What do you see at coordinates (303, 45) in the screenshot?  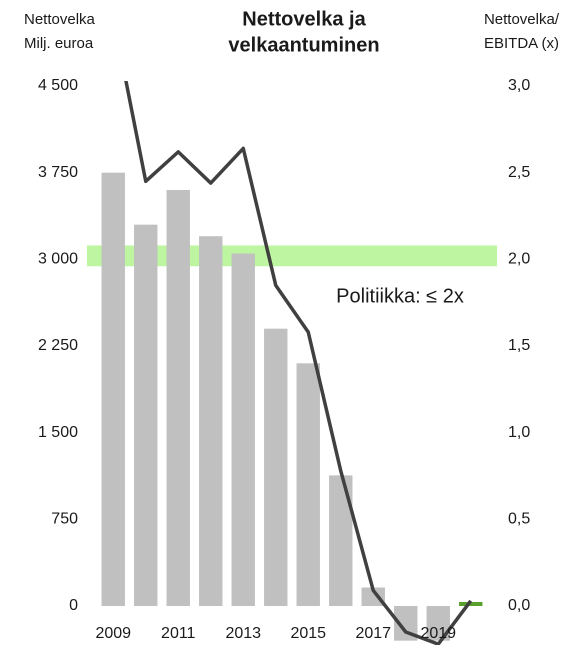 I see `chart-title: velkaantuminen` at bounding box center [303, 45].